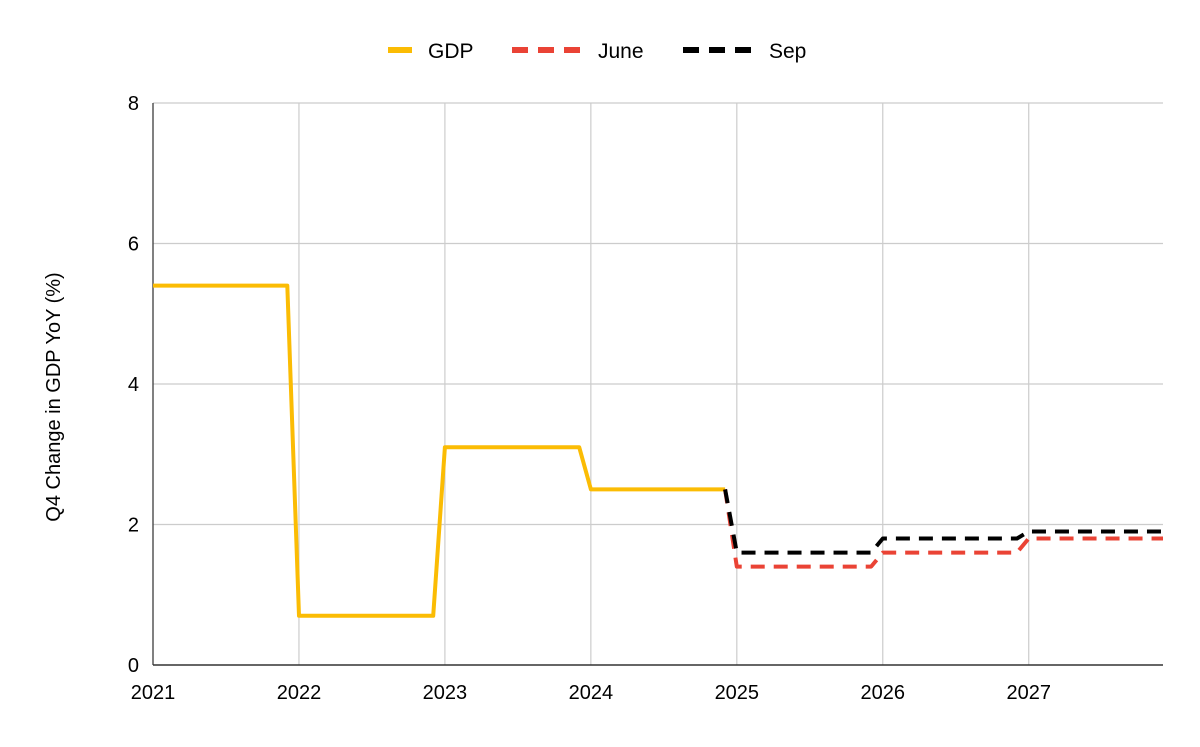  What do you see at coordinates (133, 666) in the screenshot?
I see `y-tick-label: 0` at bounding box center [133, 666].